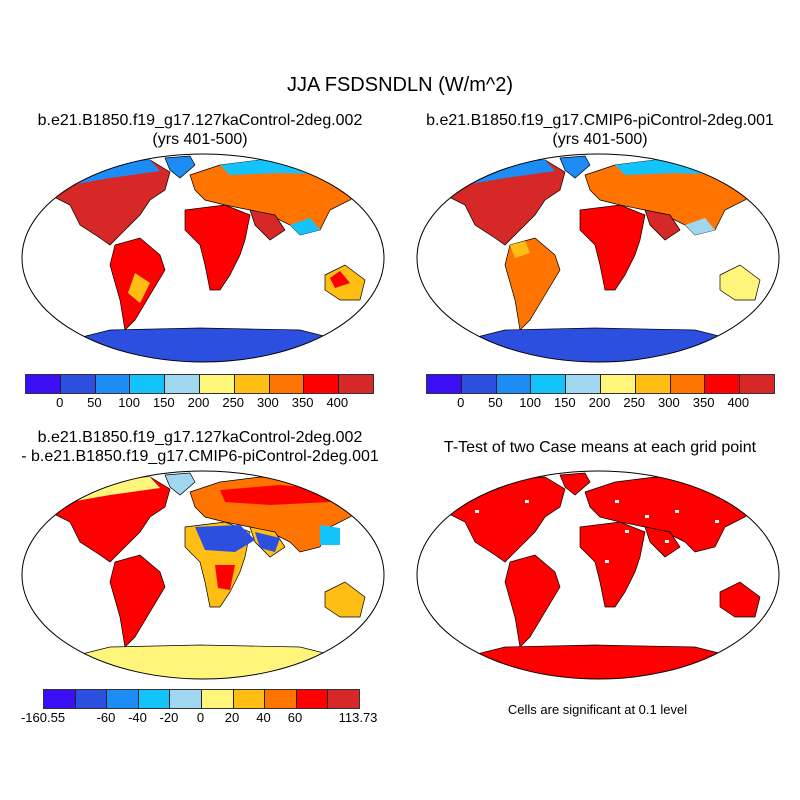 This screenshot has width=800, height=800. What do you see at coordinates (358, 717) in the screenshot?
I see `colorbar-tick-label: 113.73` at bounding box center [358, 717].